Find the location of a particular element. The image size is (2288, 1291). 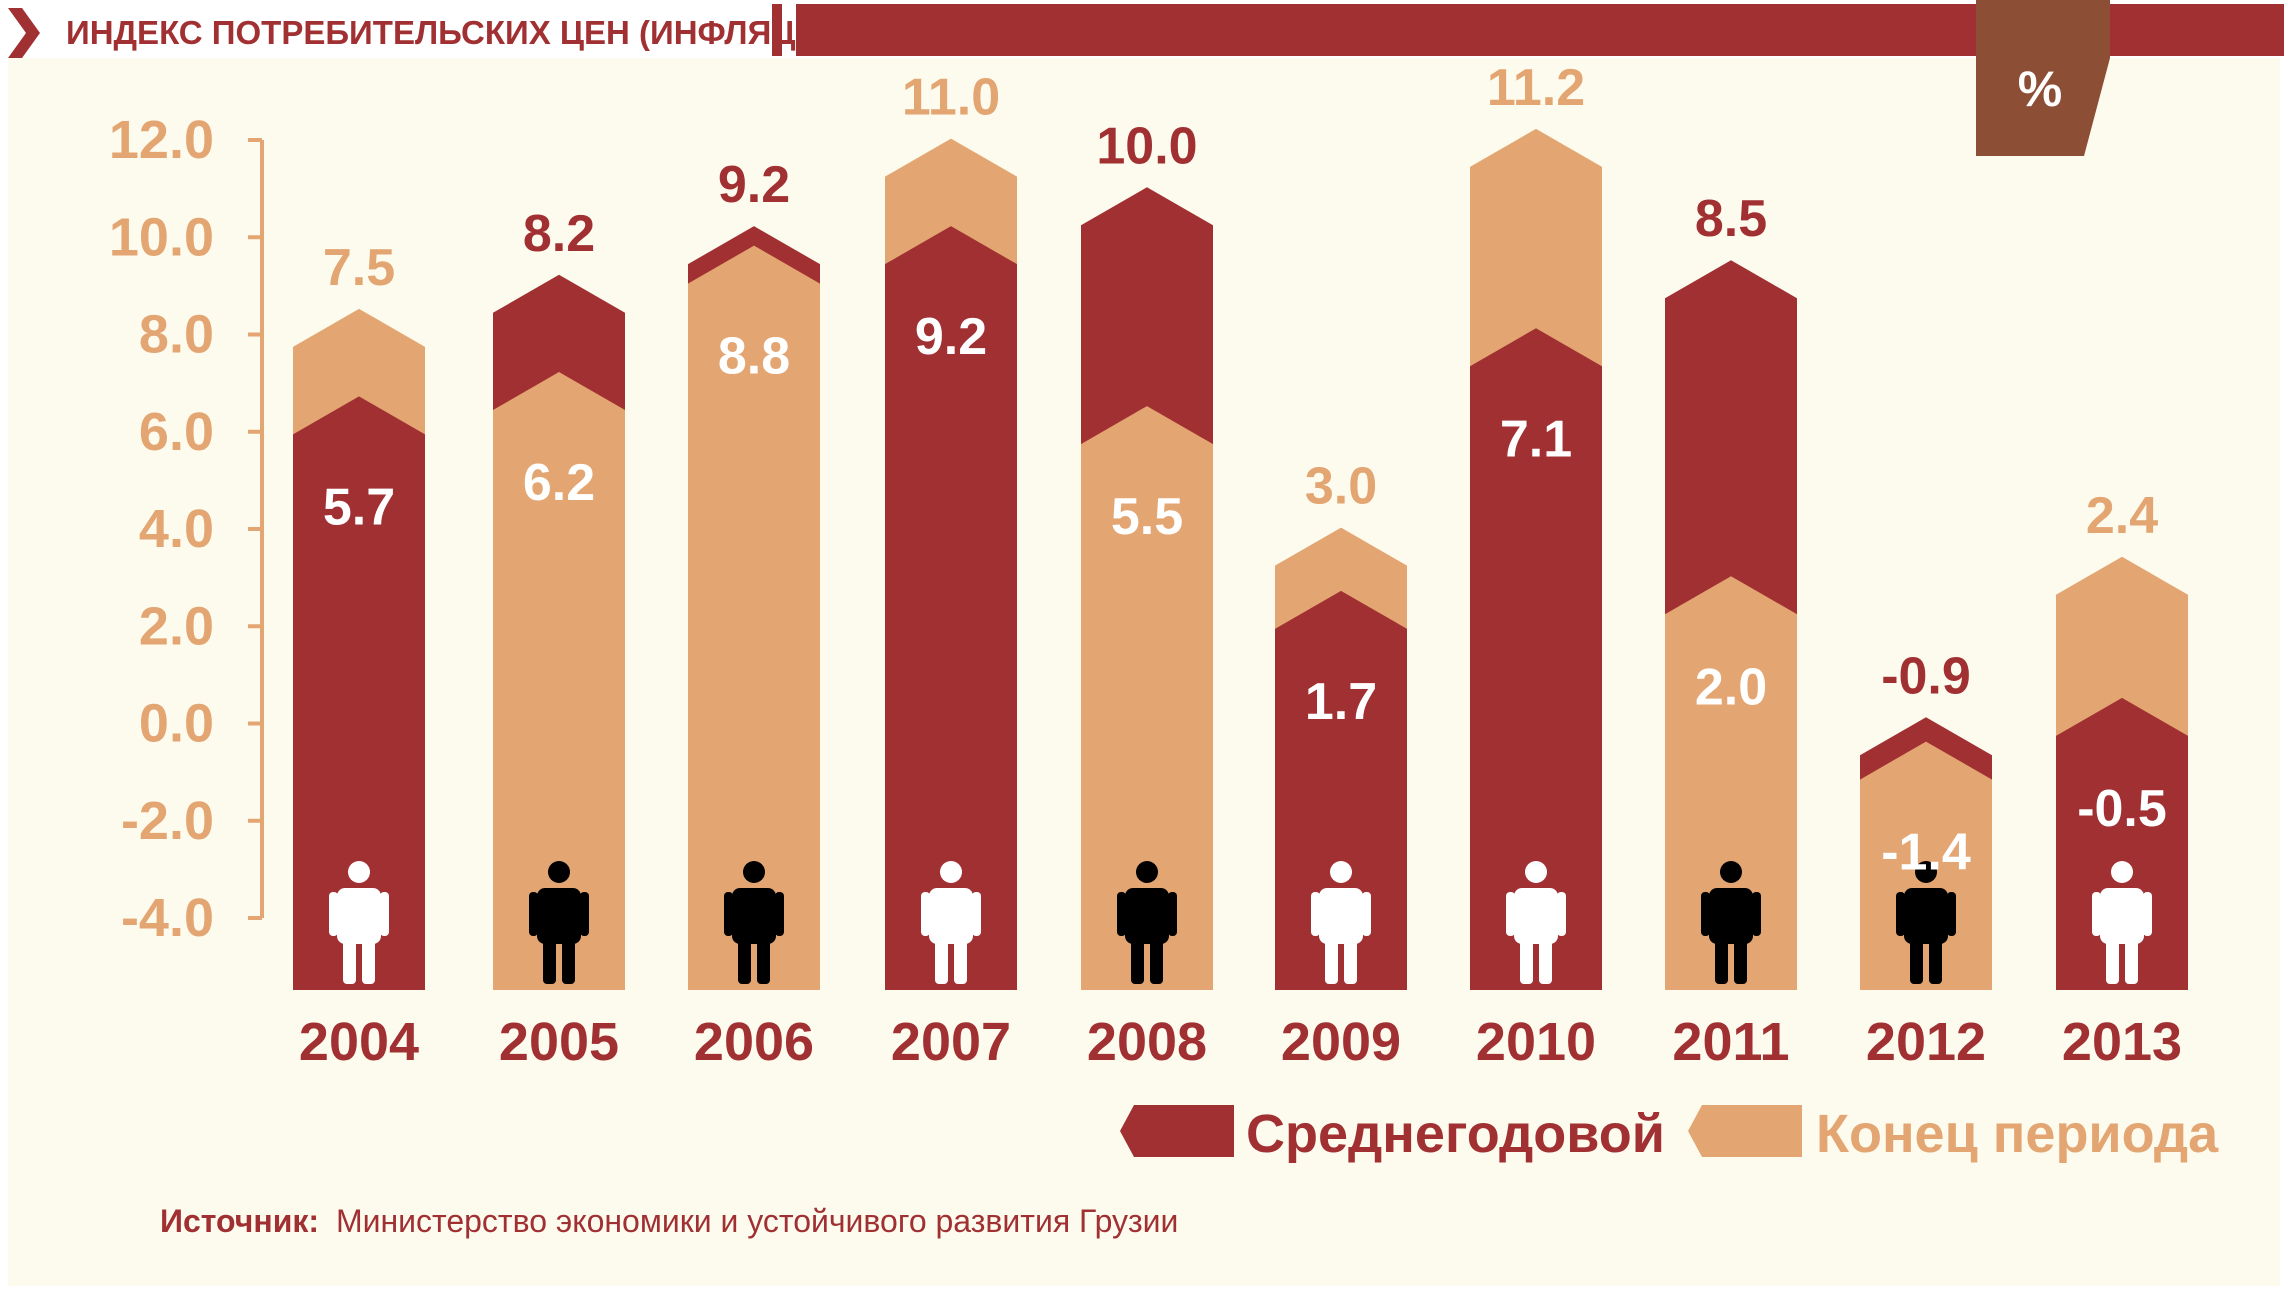

legend-swatch-average is located at coordinates (1177, 1131).